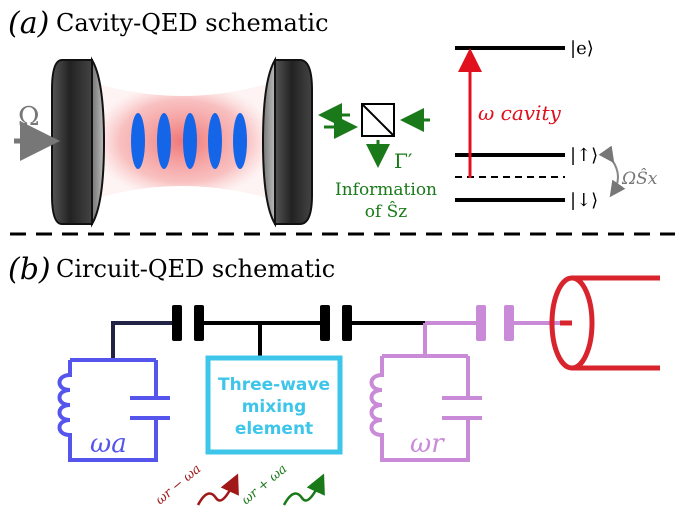 The image size is (690, 519). I want to click on drive-omega: Ω, so click(29, 117).